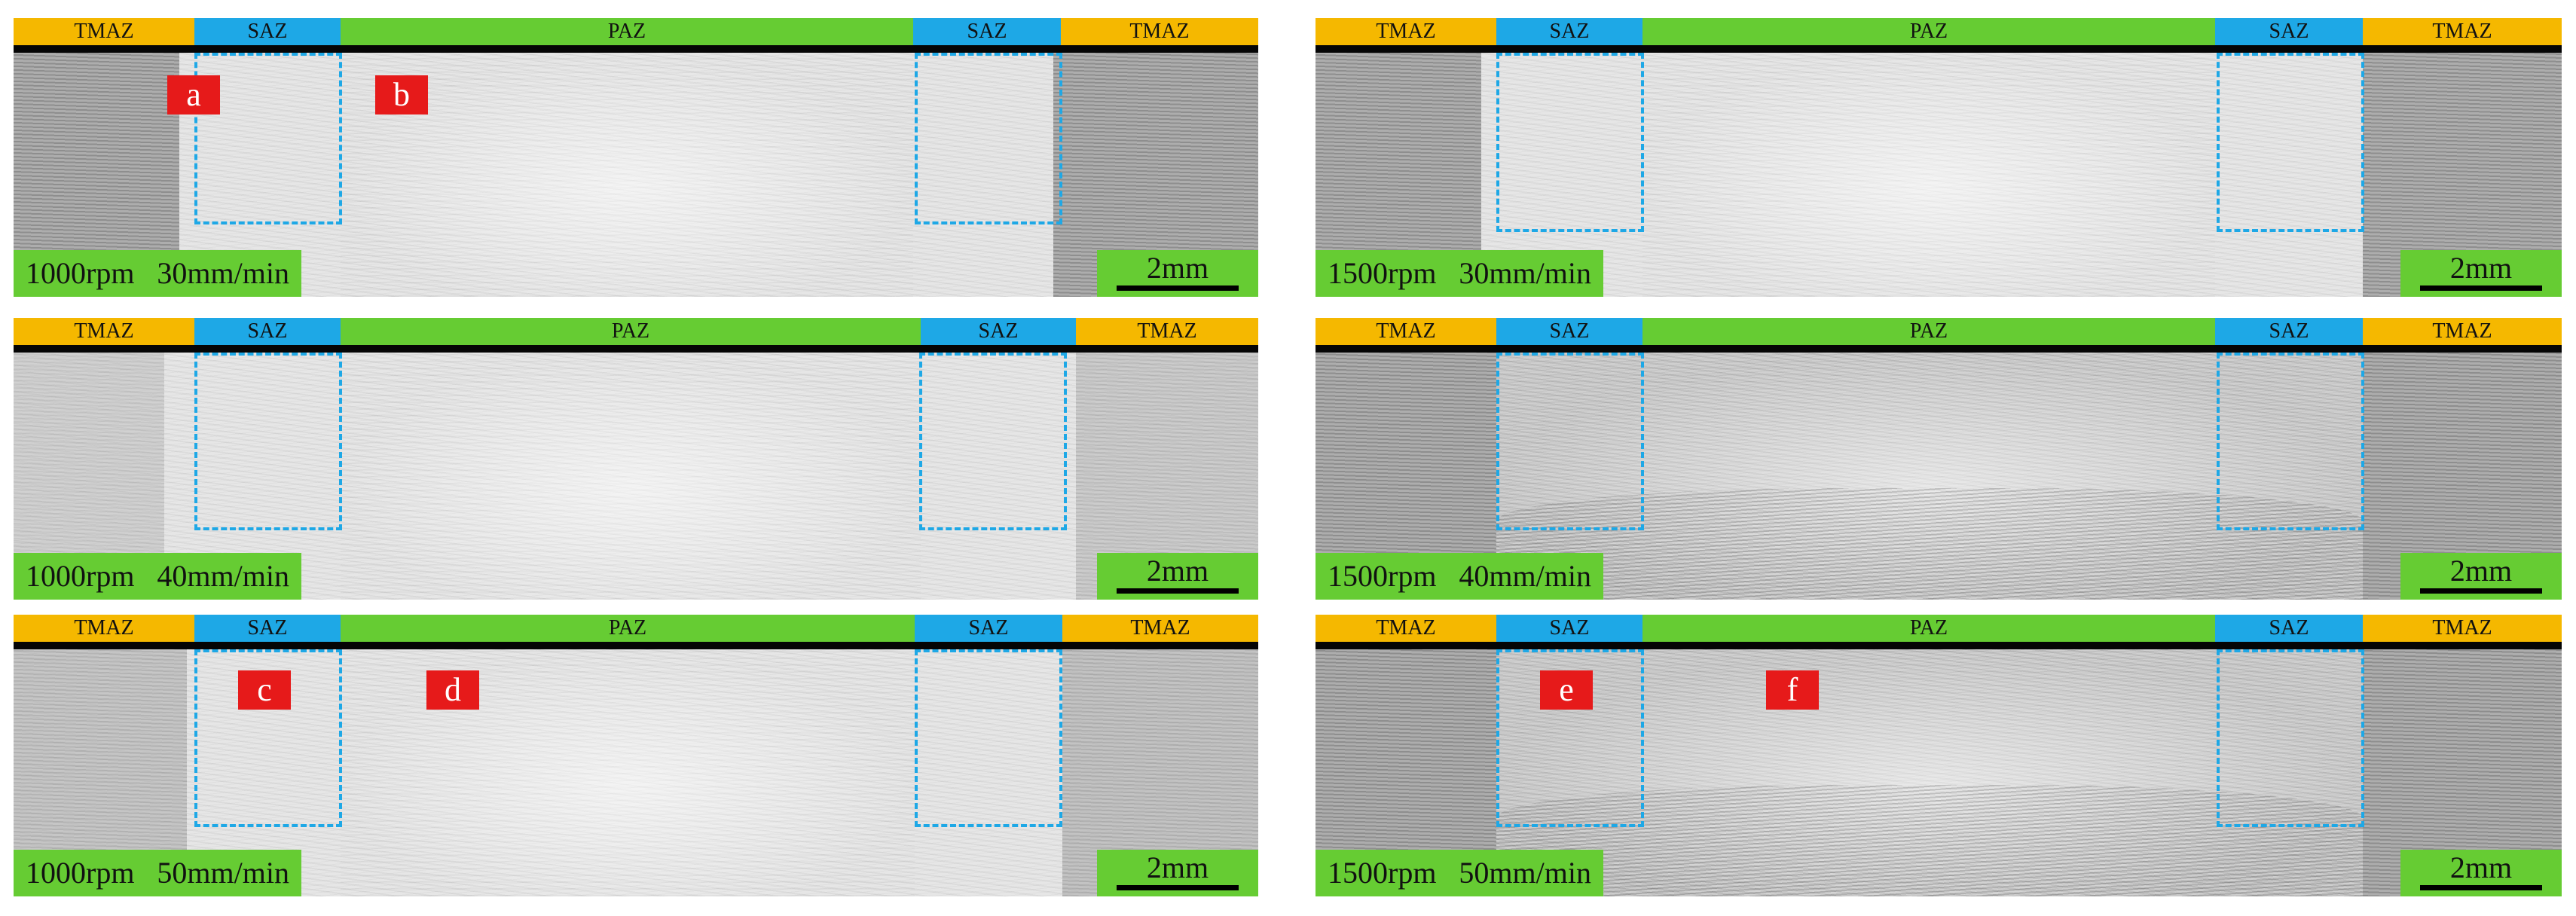 The width and height of the screenshot is (2576, 916). What do you see at coordinates (157, 576) in the screenshot?
I see `process-parameters: 1000rpm 40mm/min` at bounding box center [157, 576].